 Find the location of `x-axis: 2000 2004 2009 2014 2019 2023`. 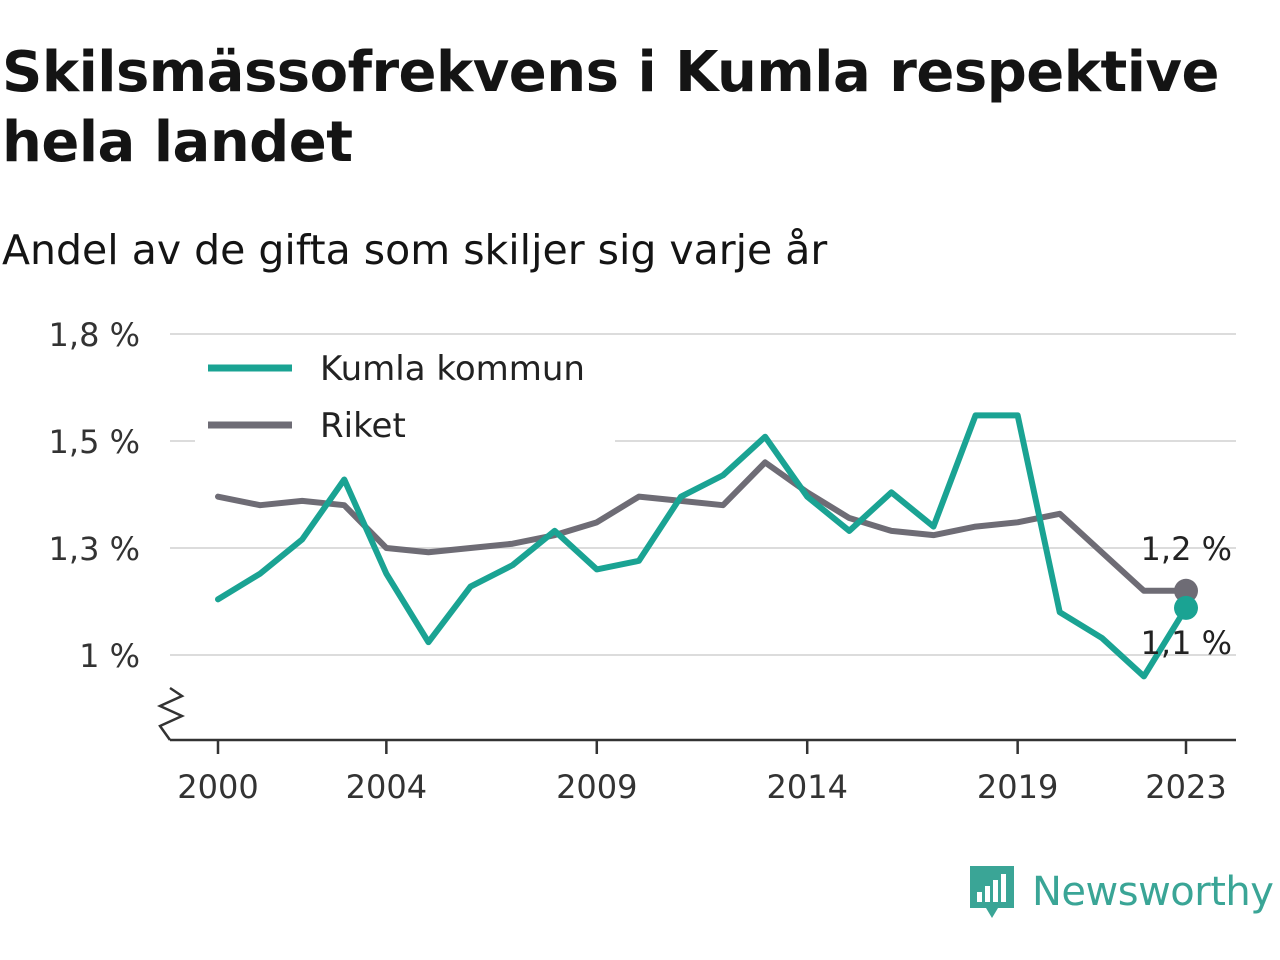

x-axis: 2000 2004 2009 2014 2019 2023 is located at coordinates (696, 746).